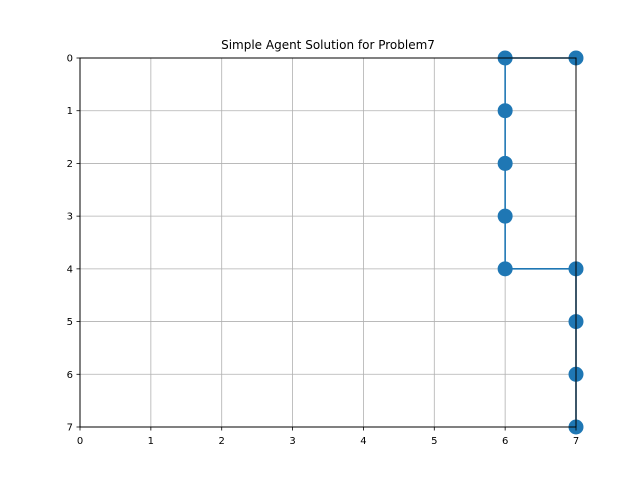 Image resolution: width=640 pixels, height=480 pixels. What do you see at coordinates (222, 441) in the screenshot?
I see `x-tick-label: 2` at bounding box center [222, 441].